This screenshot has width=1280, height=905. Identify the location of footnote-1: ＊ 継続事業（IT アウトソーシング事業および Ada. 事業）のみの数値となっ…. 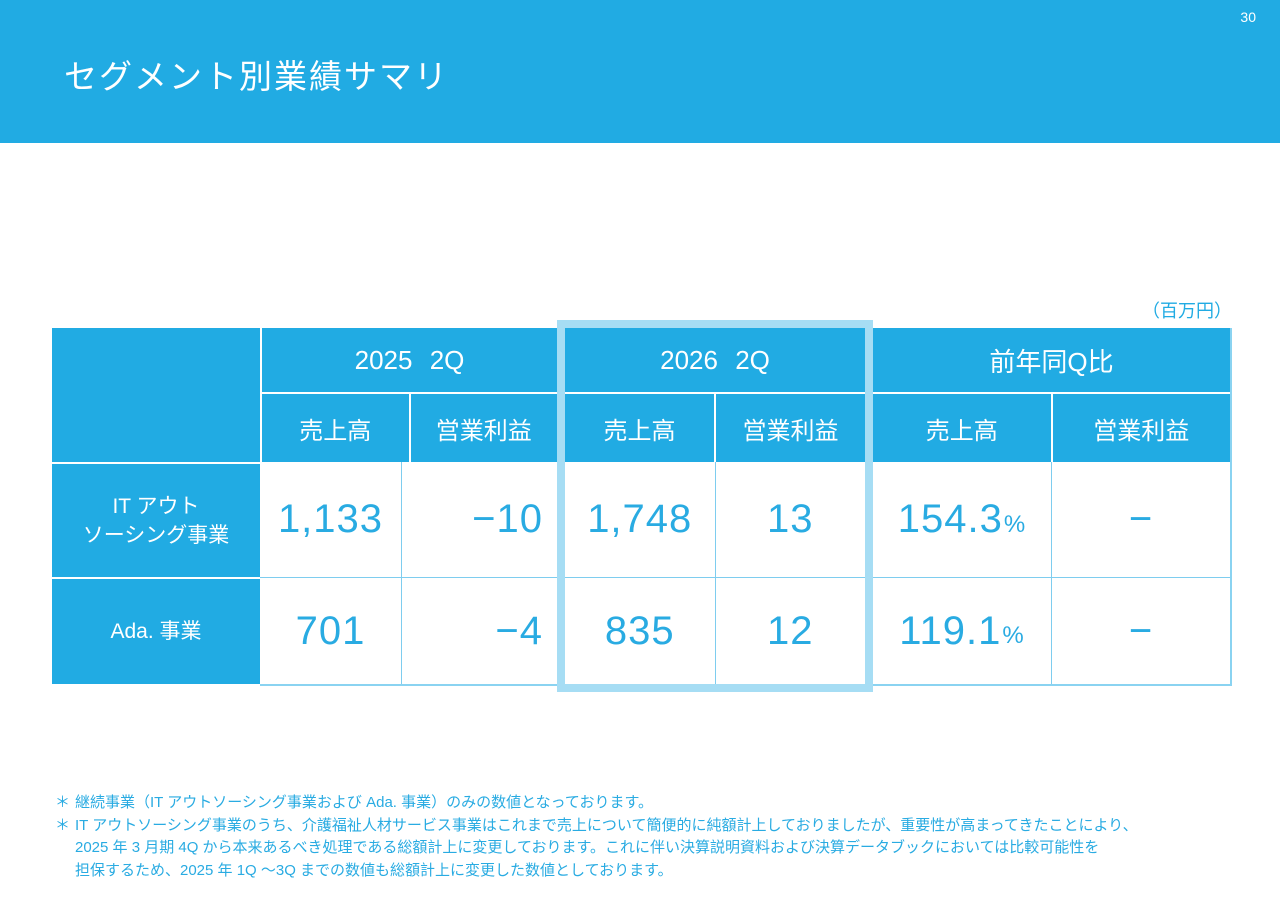
(596, 803).